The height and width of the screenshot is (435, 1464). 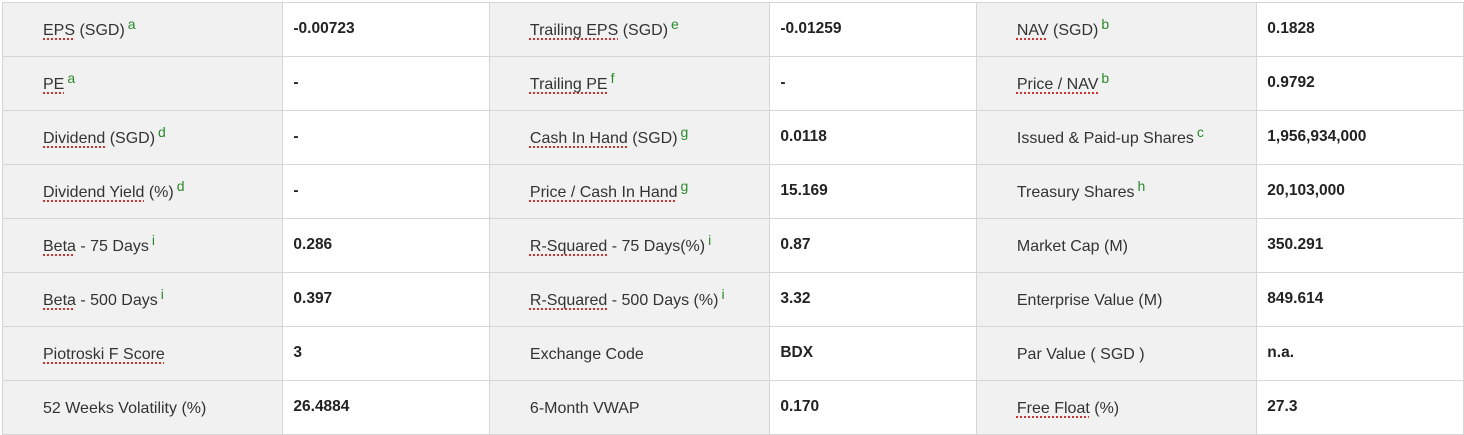 What do you see at coordinates (1200, 132) in the screenshot?
I see `footnote-marker: c` at bounding box center [1200, 132].